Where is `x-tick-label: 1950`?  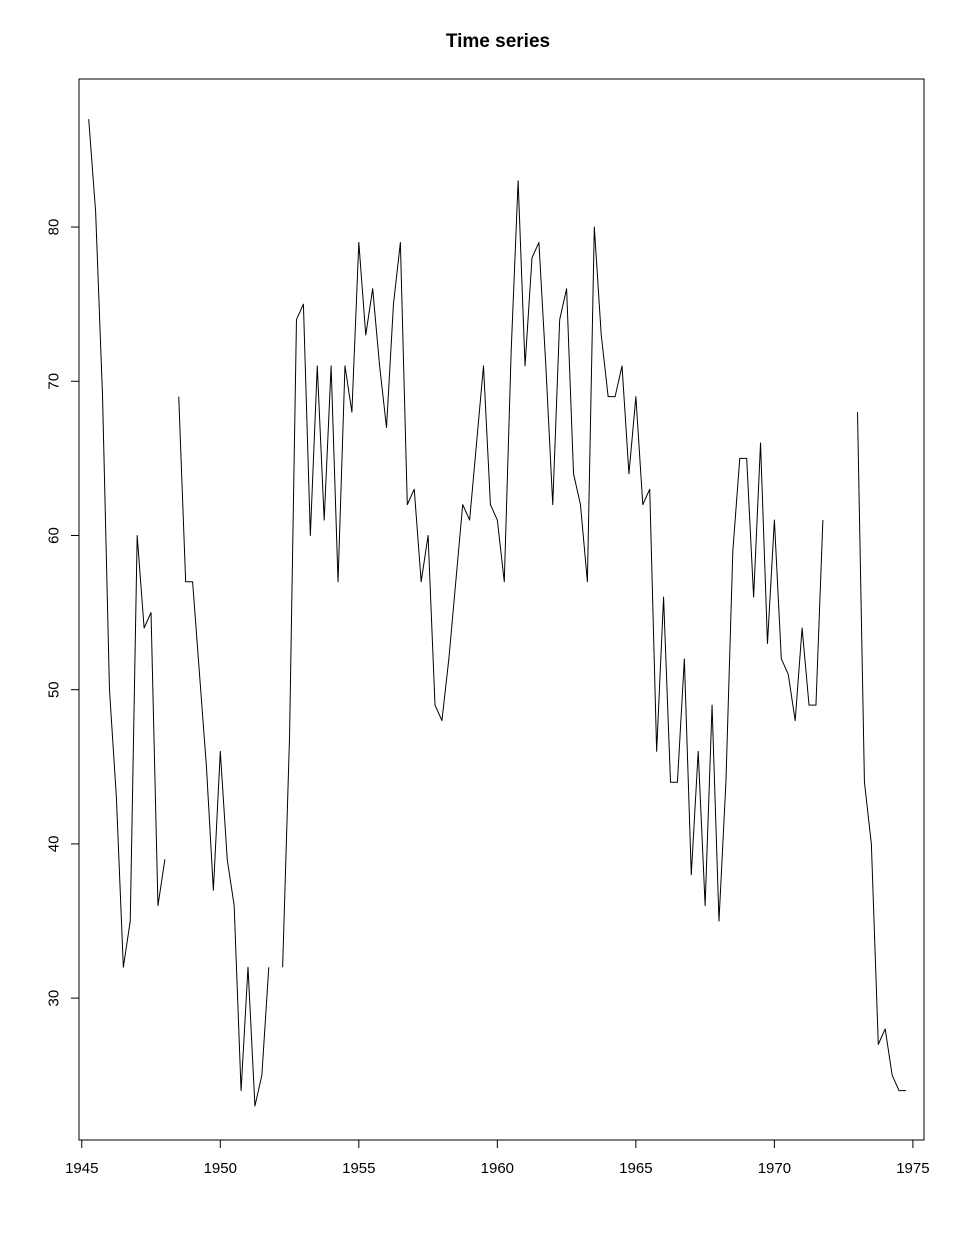 x-tick-label: 1950 is located at coordinates (220, 1168).